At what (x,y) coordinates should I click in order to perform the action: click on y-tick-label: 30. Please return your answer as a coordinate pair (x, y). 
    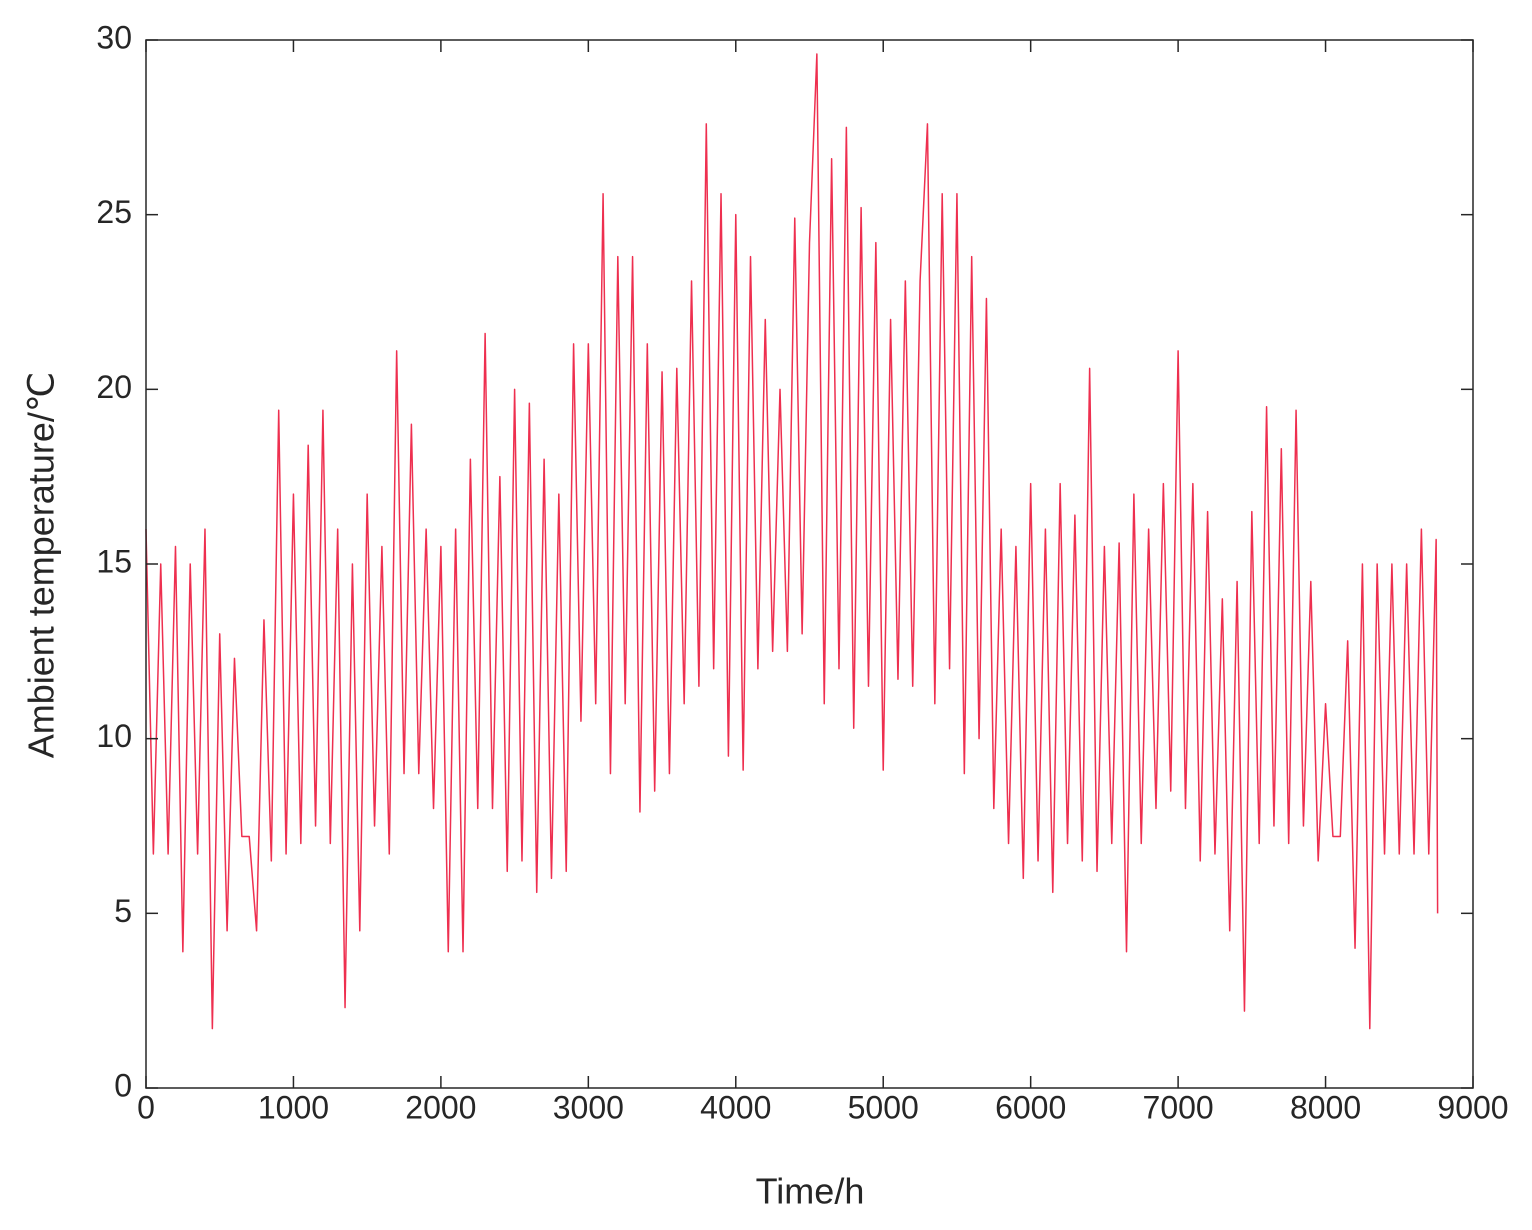
    Looking at the image, I should click on (114, 37).